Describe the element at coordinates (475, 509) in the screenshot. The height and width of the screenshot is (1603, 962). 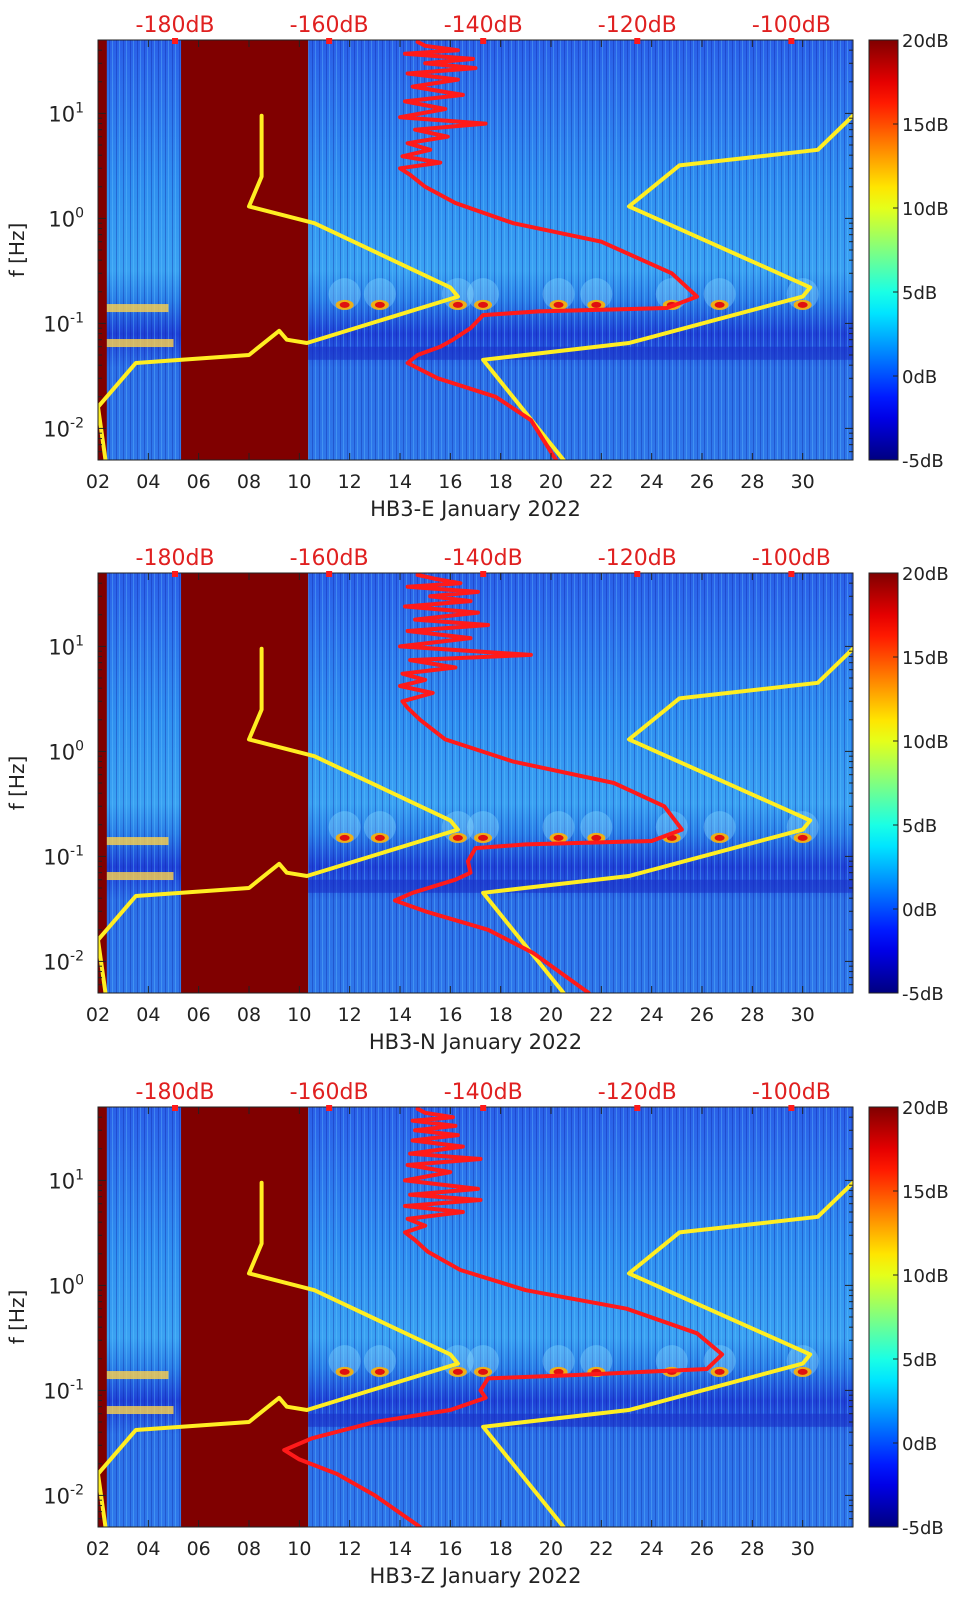
I see `x-axis-label: HB3-E January 2022` at that location.